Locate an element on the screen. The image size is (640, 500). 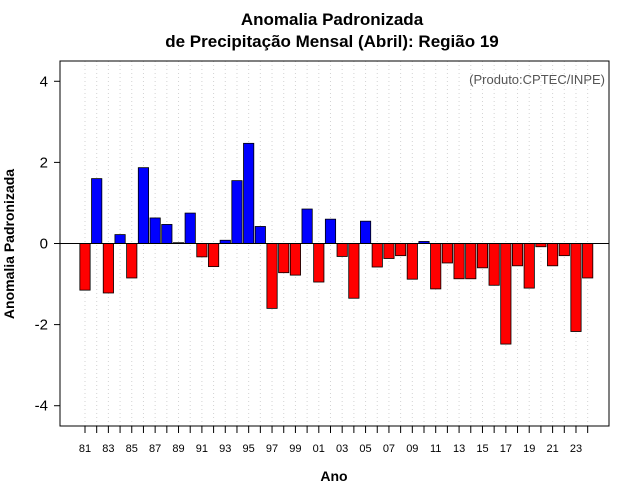
y-tick-label: 0 is located at coordinates (44, 244).